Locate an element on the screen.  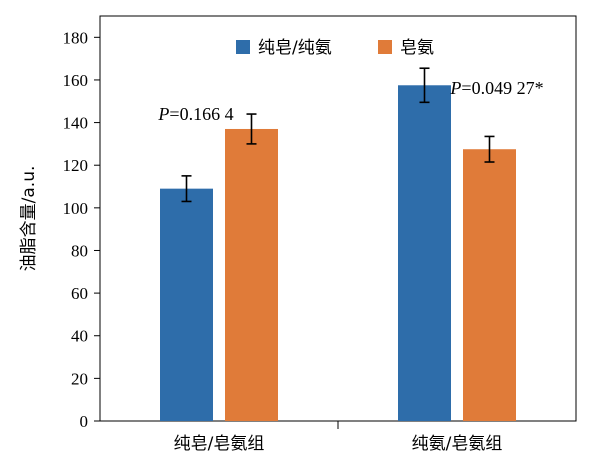
y-axis-label: 油脂含量/a.u. is located at coordinates (29, 219).